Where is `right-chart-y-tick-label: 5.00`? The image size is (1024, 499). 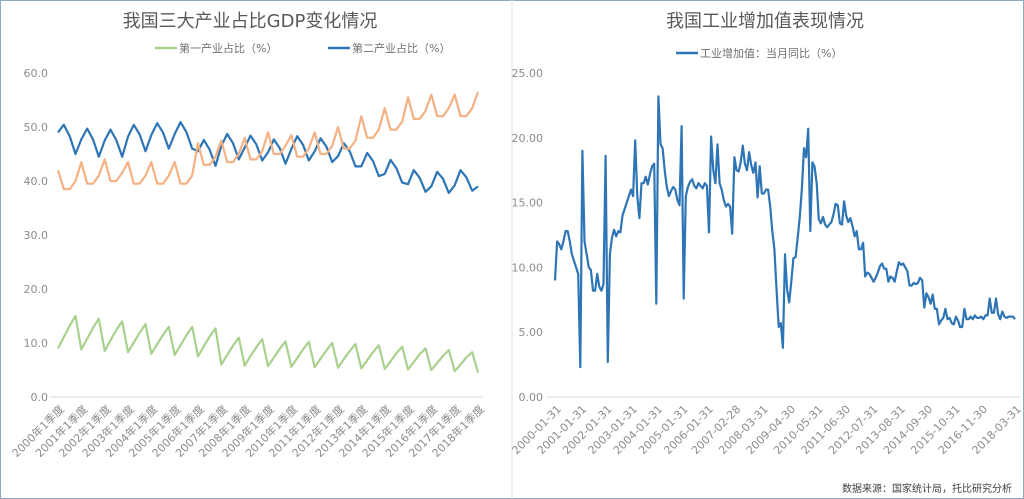
right-chart-y-tick-label: 5.00 is located at coordinates (531, 332).